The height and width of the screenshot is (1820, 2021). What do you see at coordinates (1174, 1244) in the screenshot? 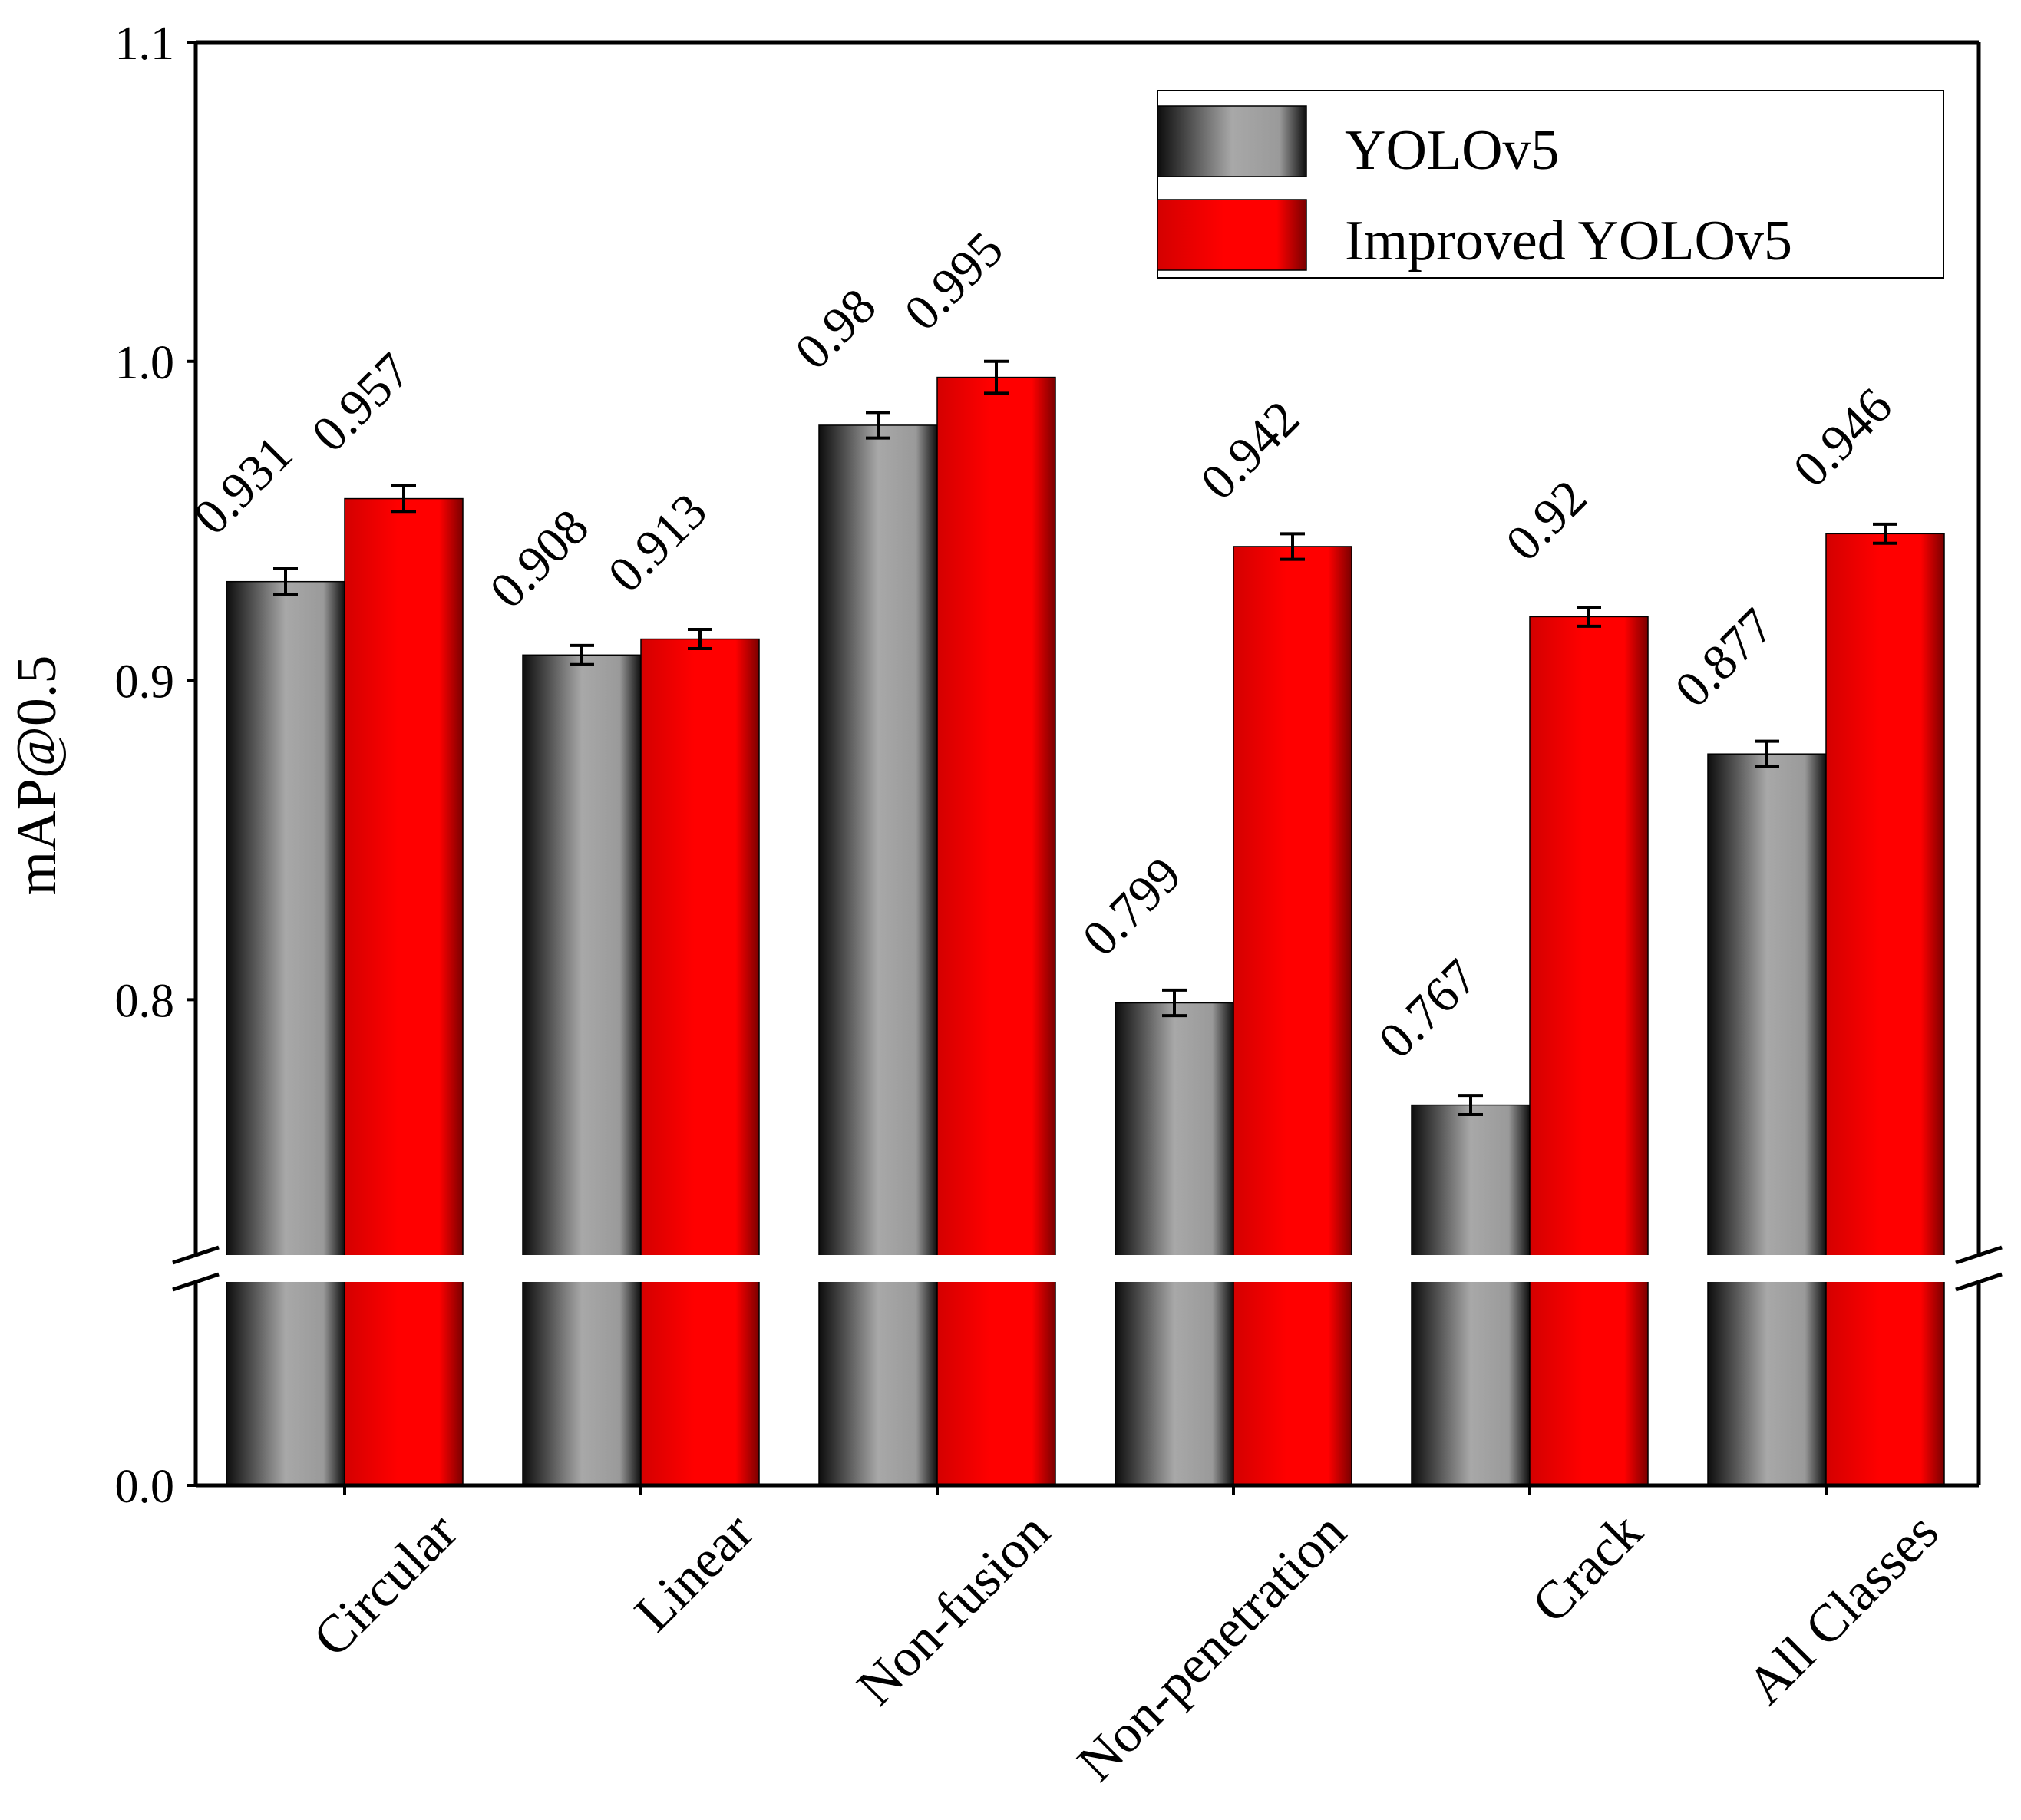
I see `bar-yolov5-non-penetration` at bounding box center [1174, 1244].